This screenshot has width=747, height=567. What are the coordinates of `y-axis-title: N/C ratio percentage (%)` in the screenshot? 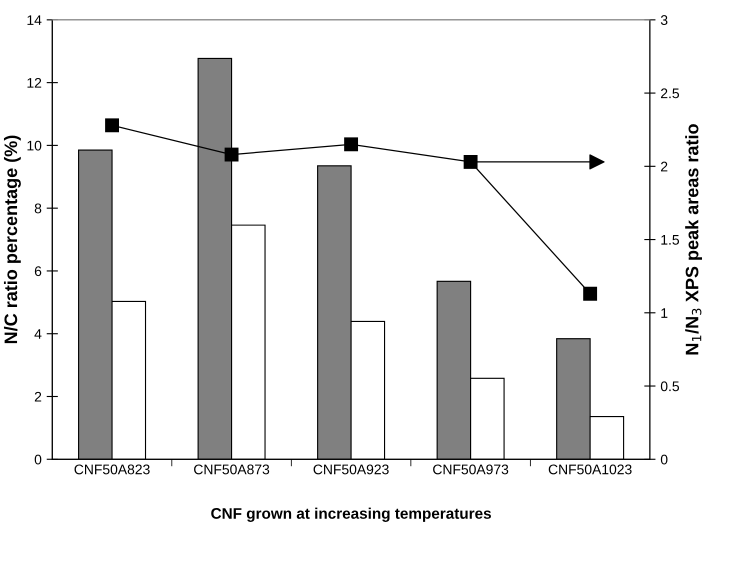 It's located at (12, 240).